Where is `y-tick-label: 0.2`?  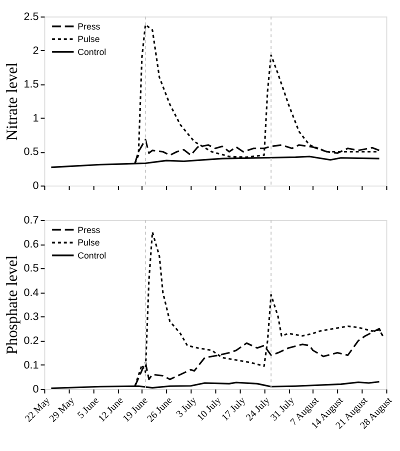
y-tick-label: 0.2 is located at coordinates (31, 341).